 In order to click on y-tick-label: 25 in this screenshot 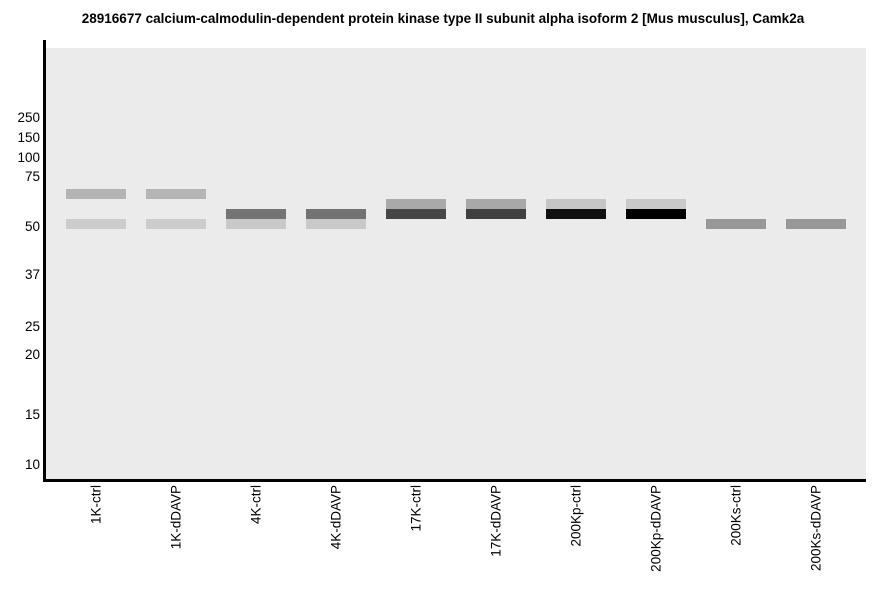, I will do `click(32, 326)`.